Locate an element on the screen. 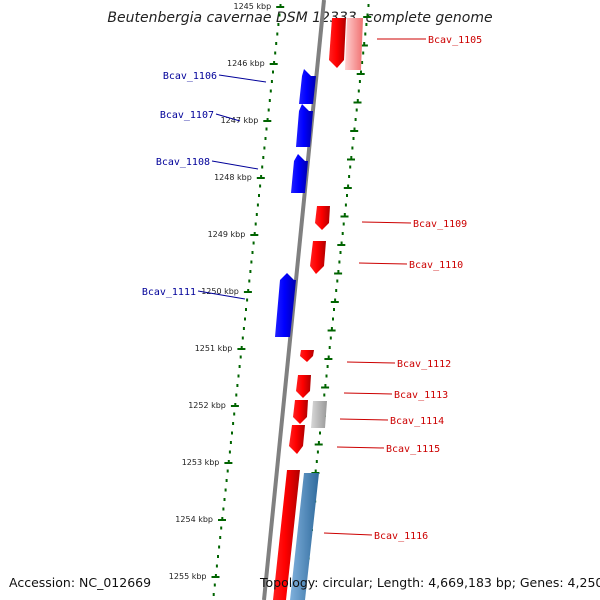  gene-label: Bcav_1110 is located at coordinates (436, 265).